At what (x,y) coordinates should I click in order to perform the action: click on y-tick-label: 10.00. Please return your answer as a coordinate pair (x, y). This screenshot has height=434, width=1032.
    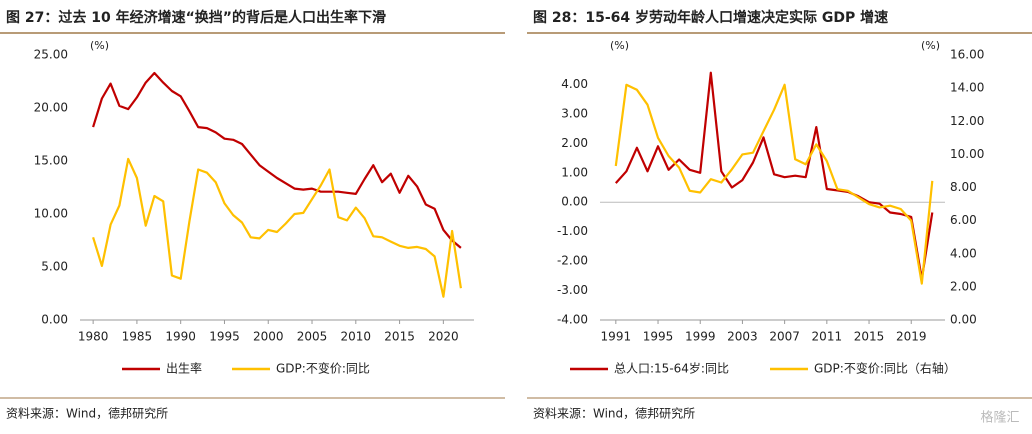
    Looking at the image, I should click on (51, 214).